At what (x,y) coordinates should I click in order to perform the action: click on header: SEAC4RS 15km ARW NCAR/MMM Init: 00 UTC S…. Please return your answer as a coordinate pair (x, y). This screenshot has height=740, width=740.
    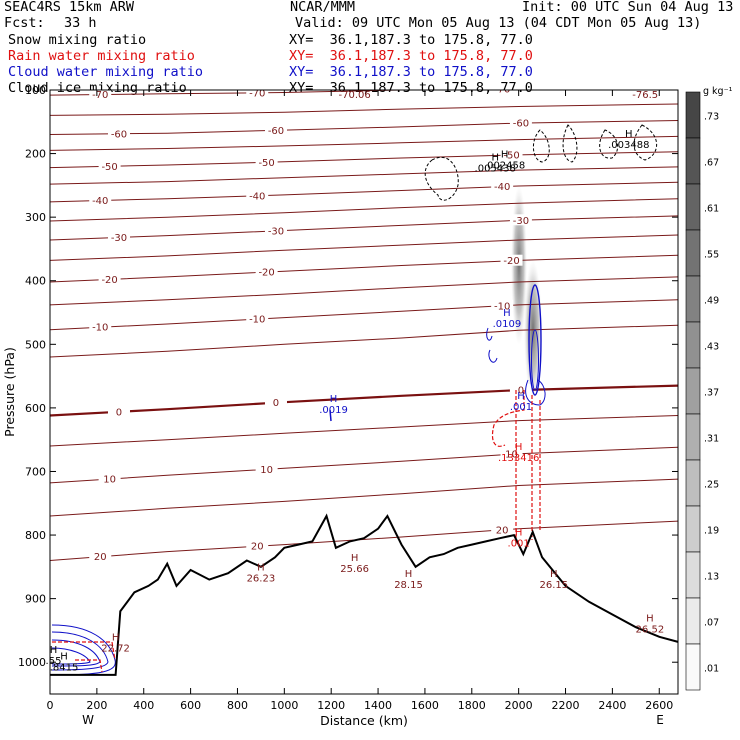
    Looking at the image, I should click on (370, 50).